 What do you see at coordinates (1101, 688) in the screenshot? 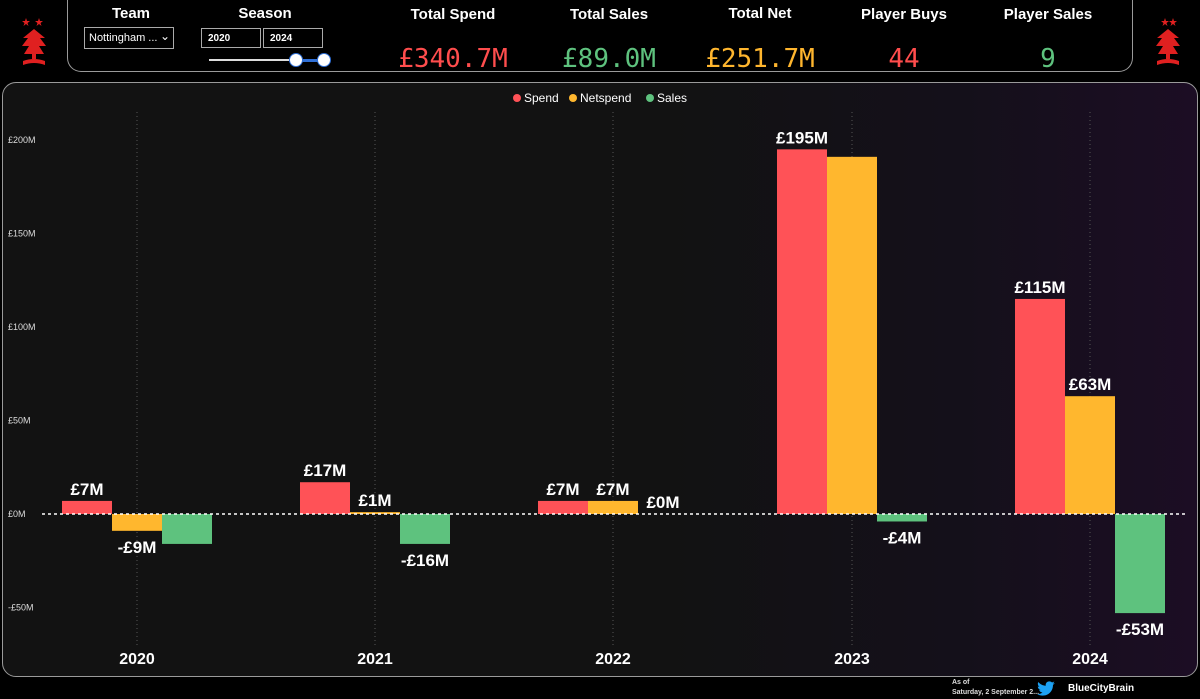
I see `brand-name: BlueCityBrain` at bounding box center [1101, 688].